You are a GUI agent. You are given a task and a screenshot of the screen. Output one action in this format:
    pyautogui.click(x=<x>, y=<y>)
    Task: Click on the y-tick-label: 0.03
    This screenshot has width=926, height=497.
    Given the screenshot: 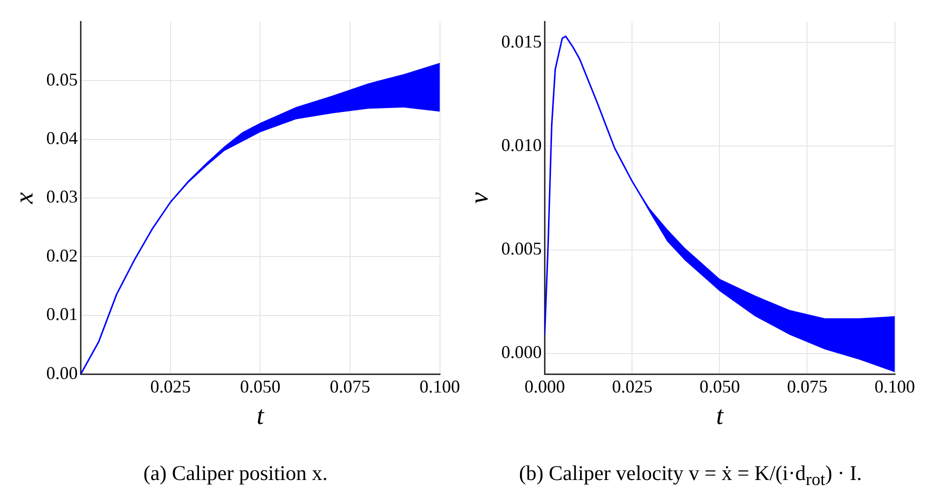 What is the action you would take?
    pyautogui.click(x=62, y=196)
    